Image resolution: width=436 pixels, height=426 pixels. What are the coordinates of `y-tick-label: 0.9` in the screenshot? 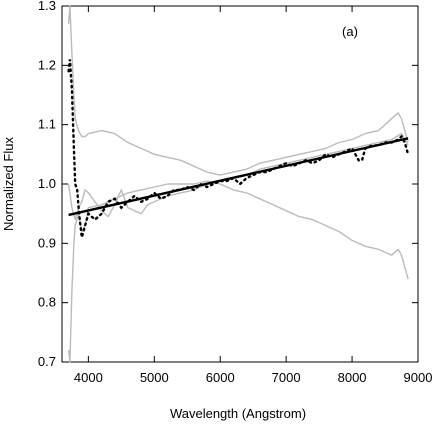 It's located at (47, 242).